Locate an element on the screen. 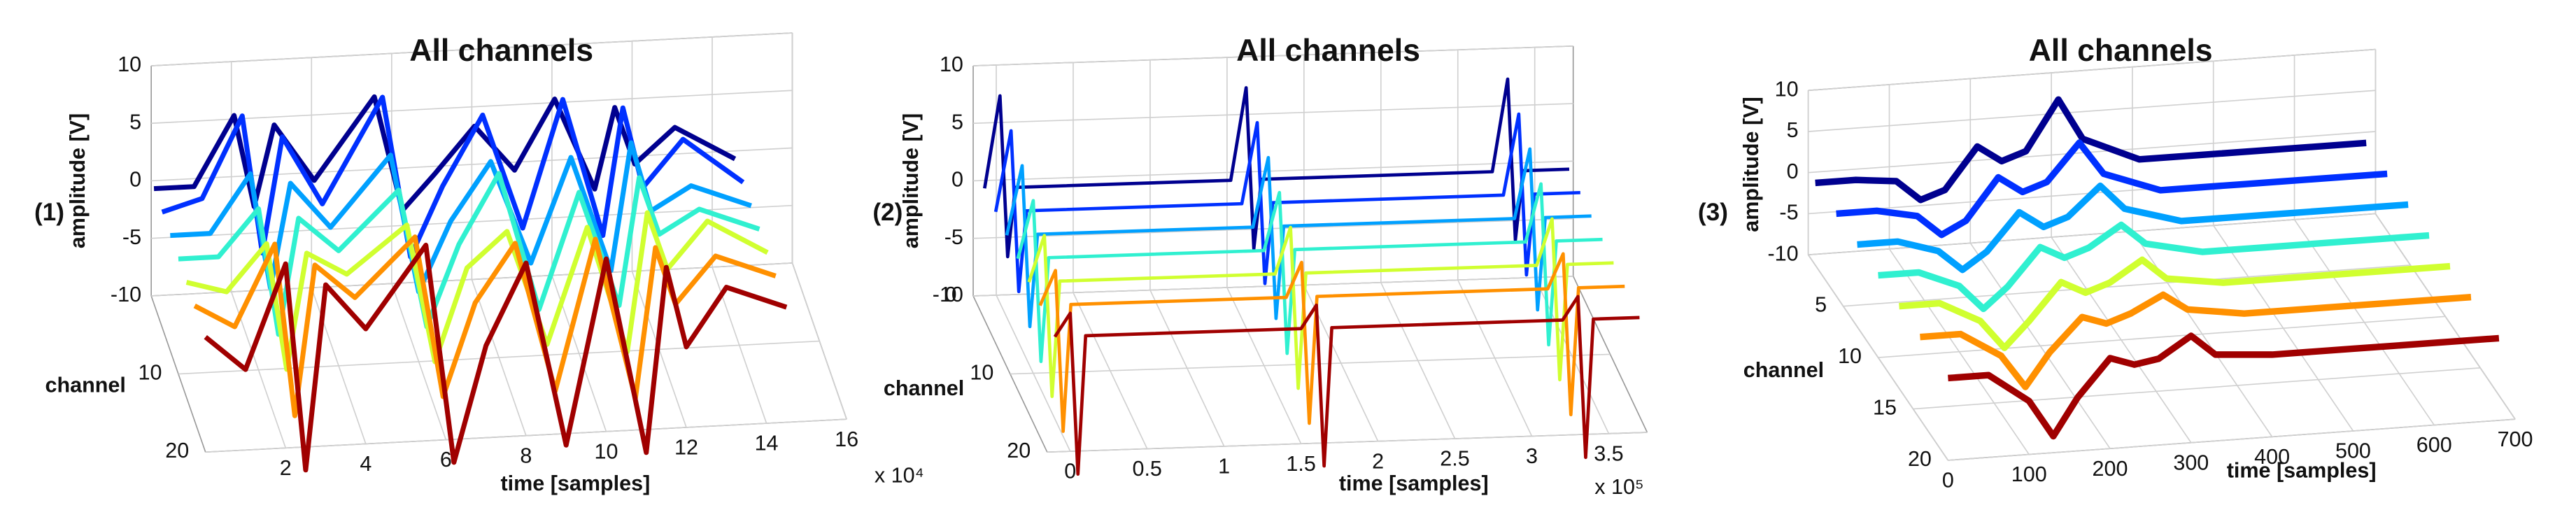 This screenshot has width=2576, height=531. x-tick-label: 700 is located at coordinates (2515, 439).